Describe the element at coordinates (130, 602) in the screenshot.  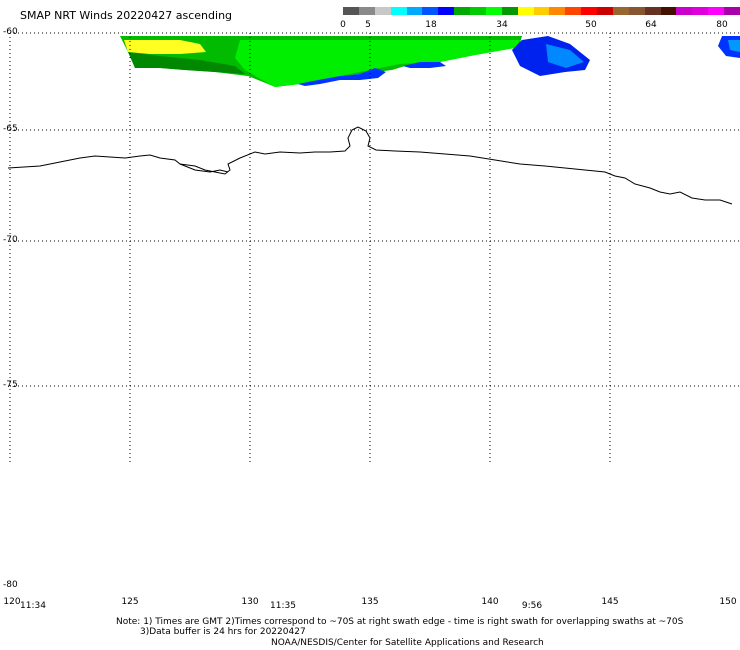
I see `lon-label-125: 125` at that location.